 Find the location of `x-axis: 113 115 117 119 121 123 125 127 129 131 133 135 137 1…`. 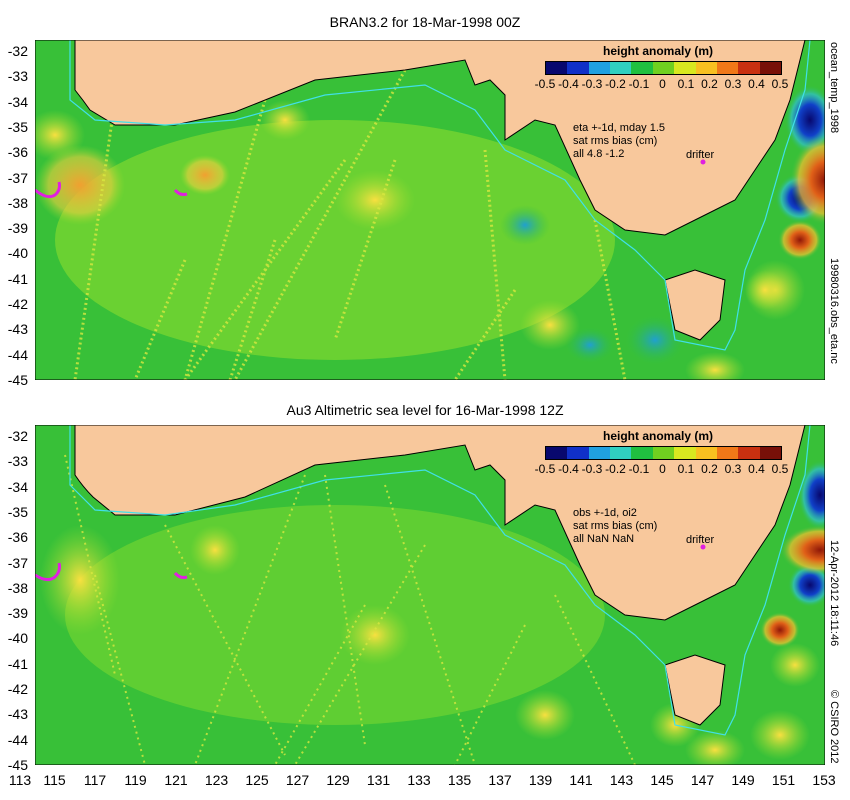

x-axis: 113 115 117 119 121 123 125 127 129 131 133 135 137 1… is located at coordinates (425, 782).